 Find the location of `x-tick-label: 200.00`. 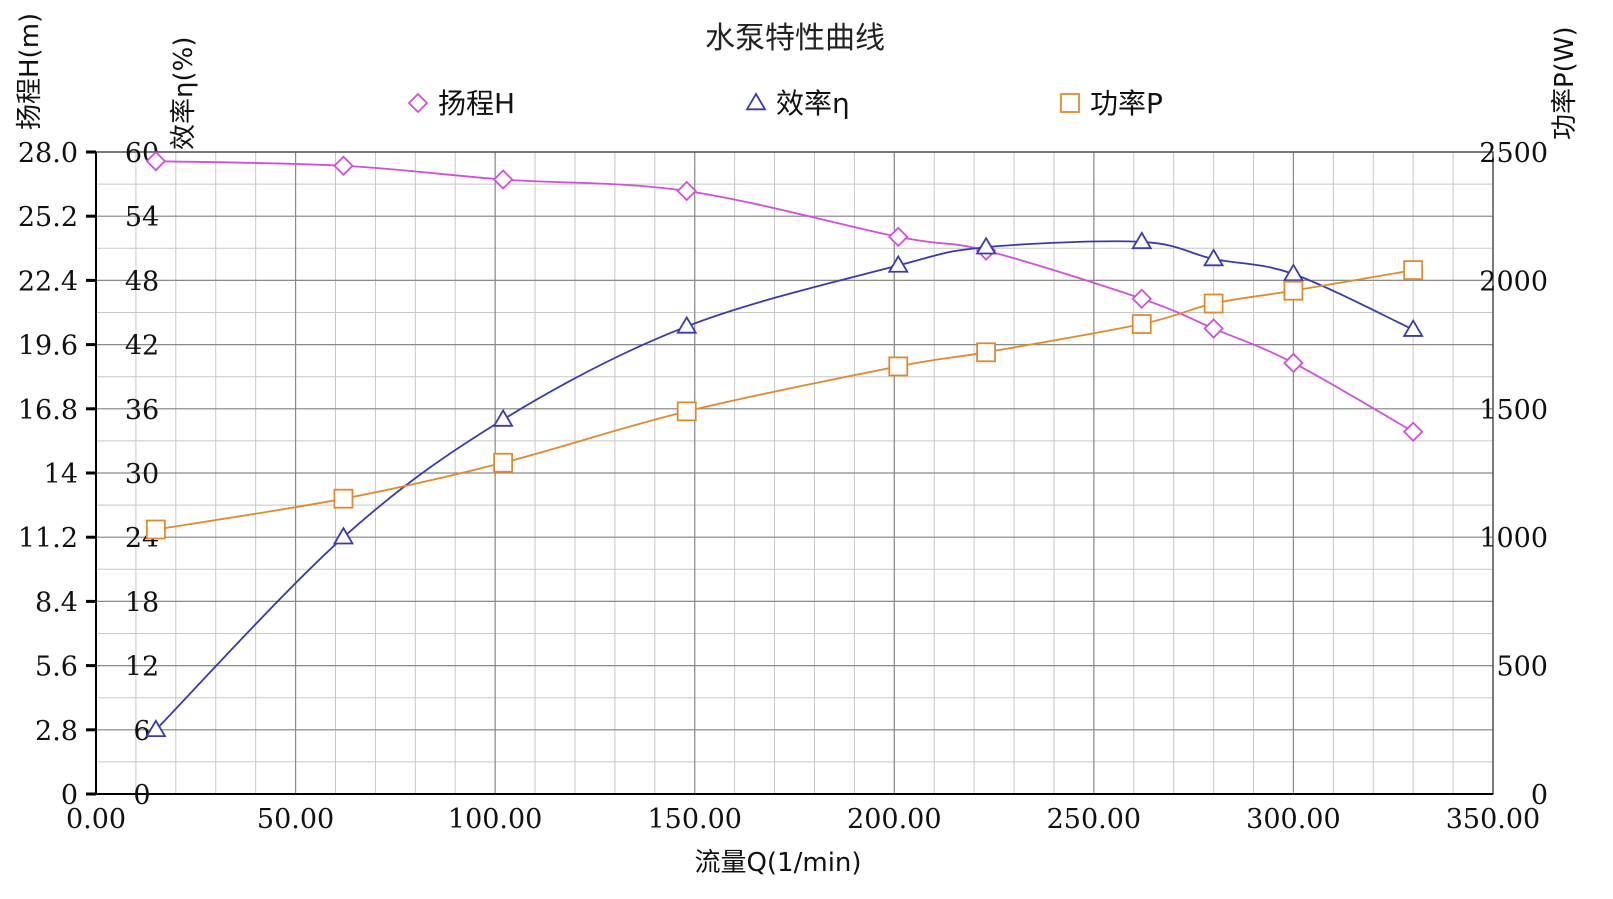

x-tick-label: 200.00 is located at coordinates (894, 819).